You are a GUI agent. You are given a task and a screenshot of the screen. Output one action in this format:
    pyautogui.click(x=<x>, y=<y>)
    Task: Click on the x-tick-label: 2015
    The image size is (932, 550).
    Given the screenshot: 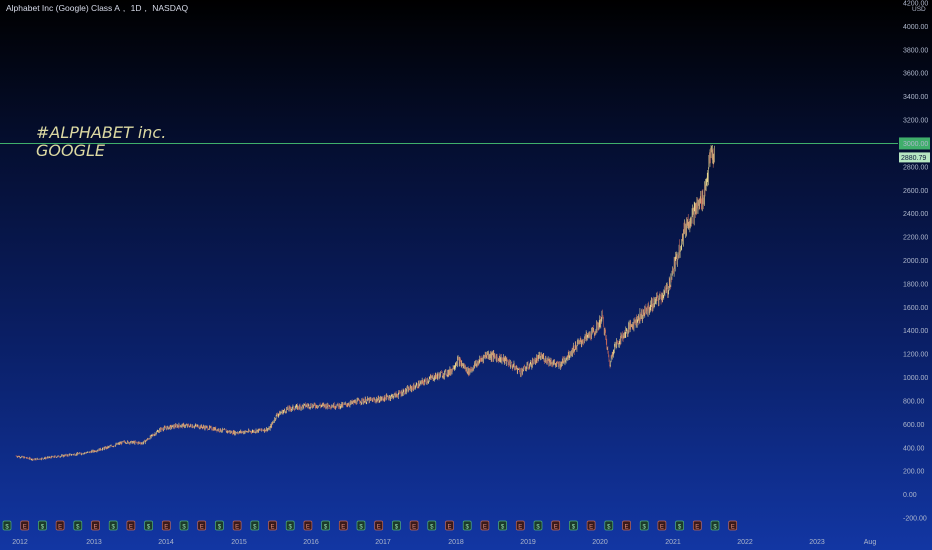 What is the action you would take?
    pyautogui.click(x=239, y=542)
    